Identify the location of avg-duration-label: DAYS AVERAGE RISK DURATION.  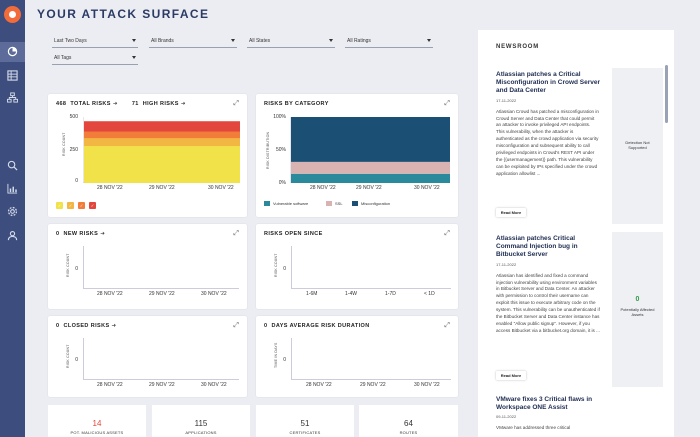
(320, 326).